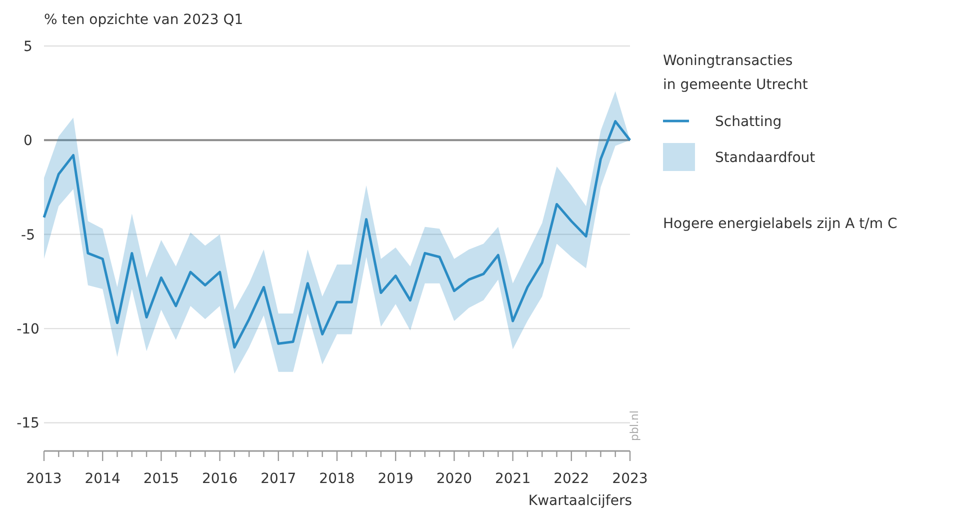 The width and height of the screenshot is (969, 514). What do you see at coordinates (28, 329) in the screenshot?
I see `y-tick-label: -10` at bounding box center [28, 329].